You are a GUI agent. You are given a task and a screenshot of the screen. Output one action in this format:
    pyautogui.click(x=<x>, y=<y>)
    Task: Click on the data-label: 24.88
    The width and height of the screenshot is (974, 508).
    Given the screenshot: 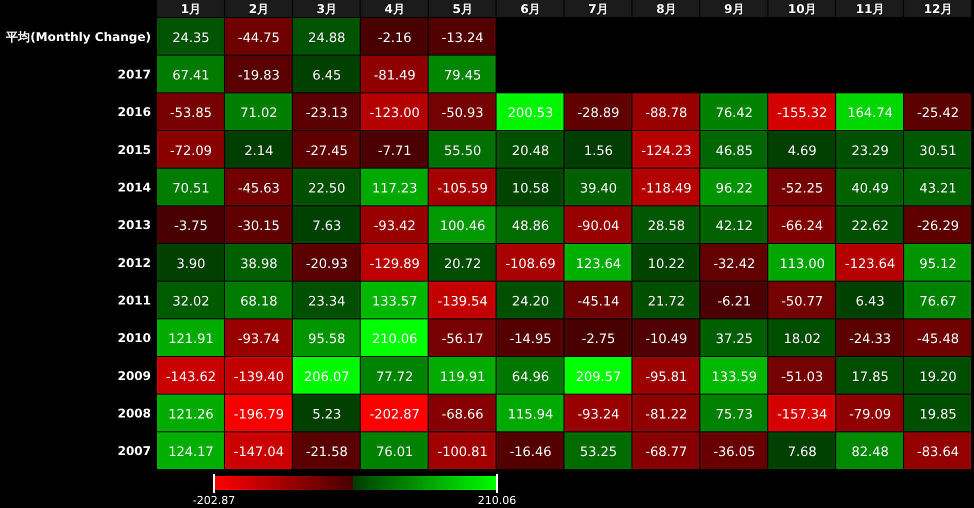 What is the action you would take?
    pyautogui.click(x=327, y=38)
    